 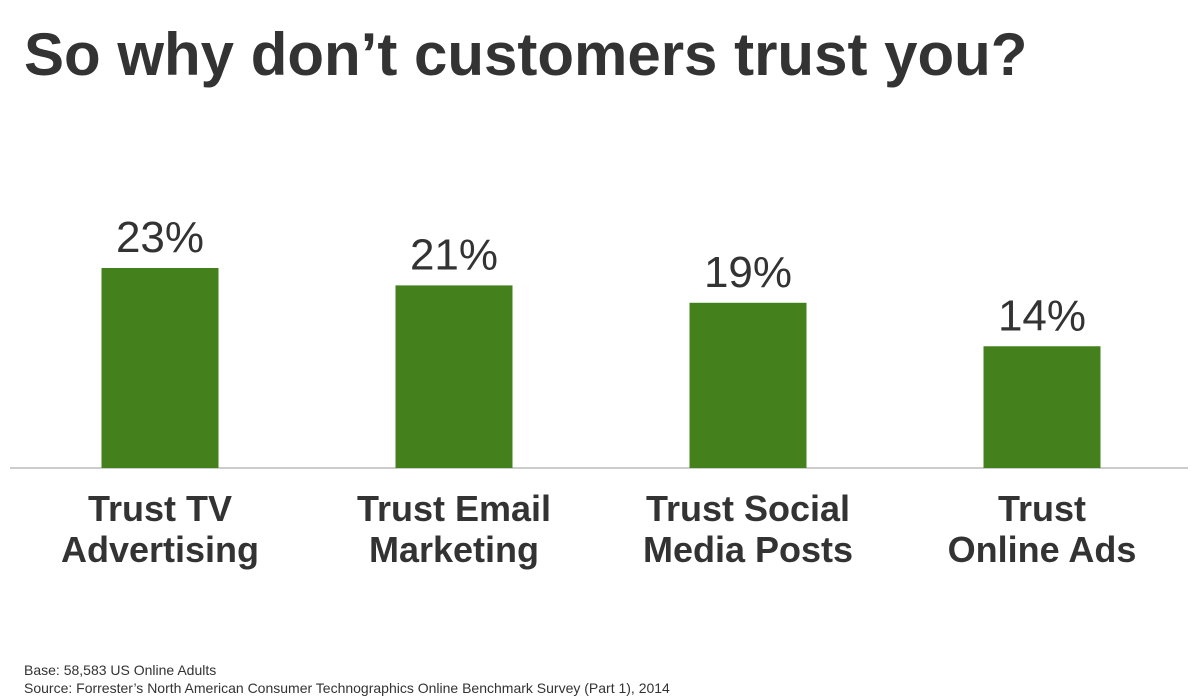 I want to click on page-title: So why don’t customers trust you?, so click(x=526, y=54).